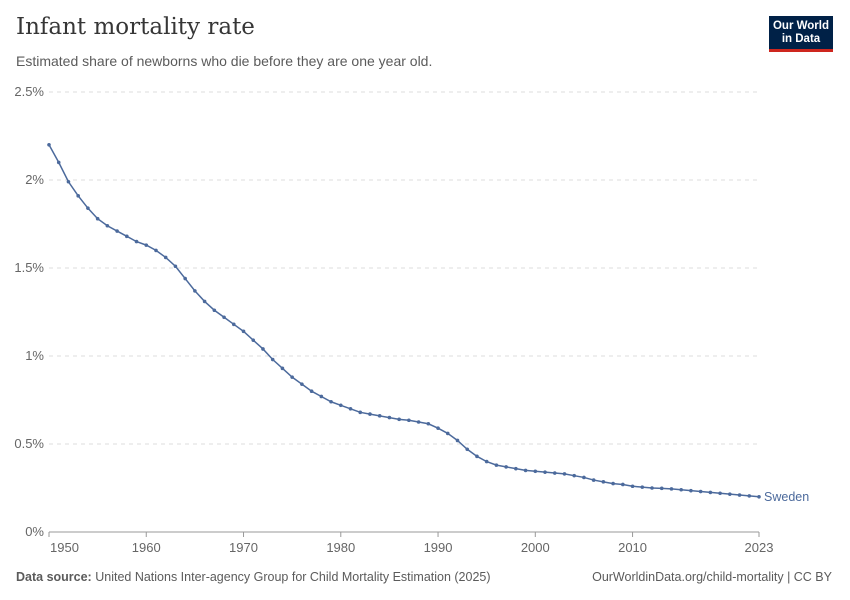 The width and height of the screenshot is (850, 600). Describe the element at coordinates (243, 547) in the screenshot. I see `x-tick-label: 1970` at that location.